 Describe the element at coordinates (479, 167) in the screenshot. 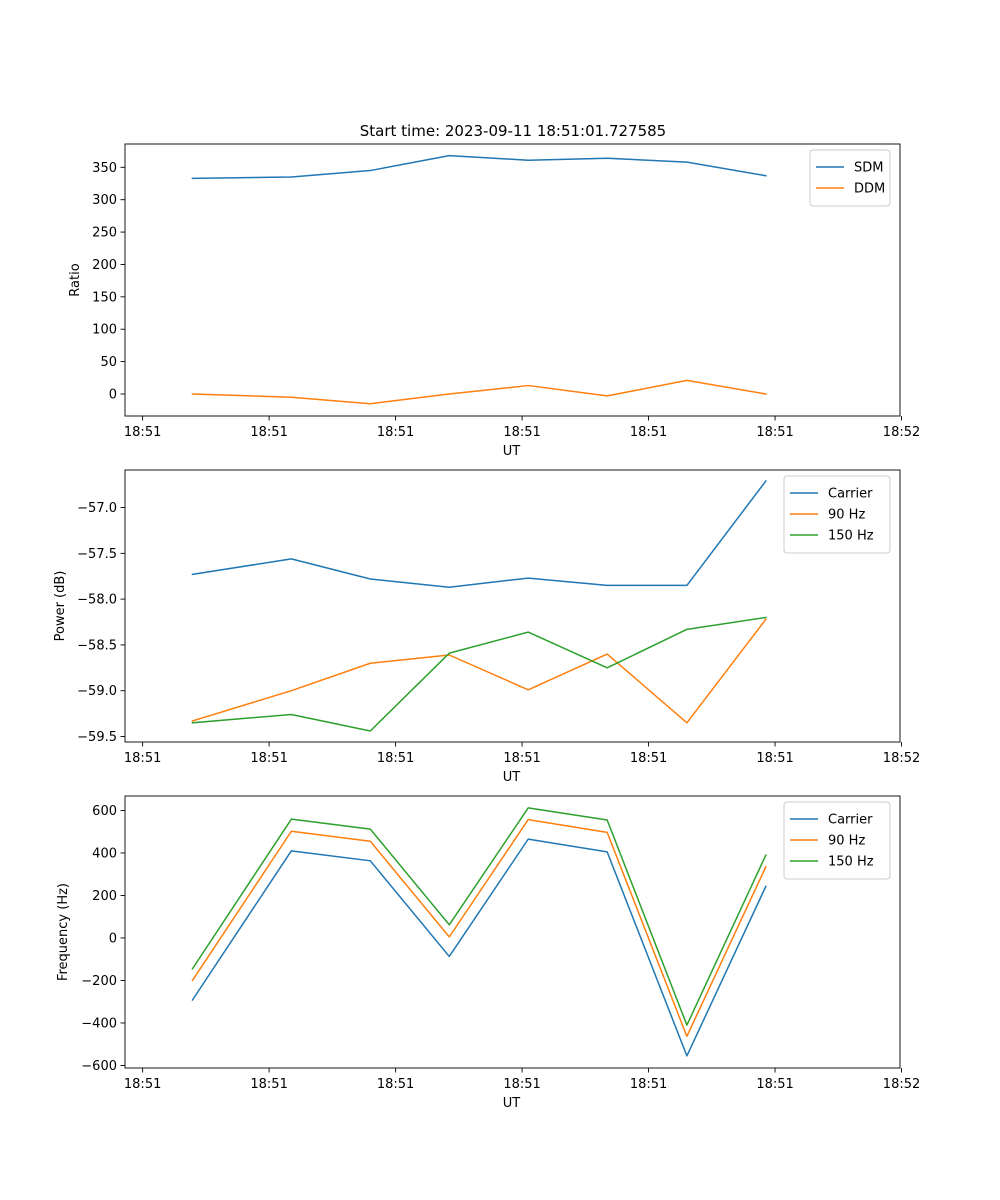

I see `series-line-sdm` at that location.